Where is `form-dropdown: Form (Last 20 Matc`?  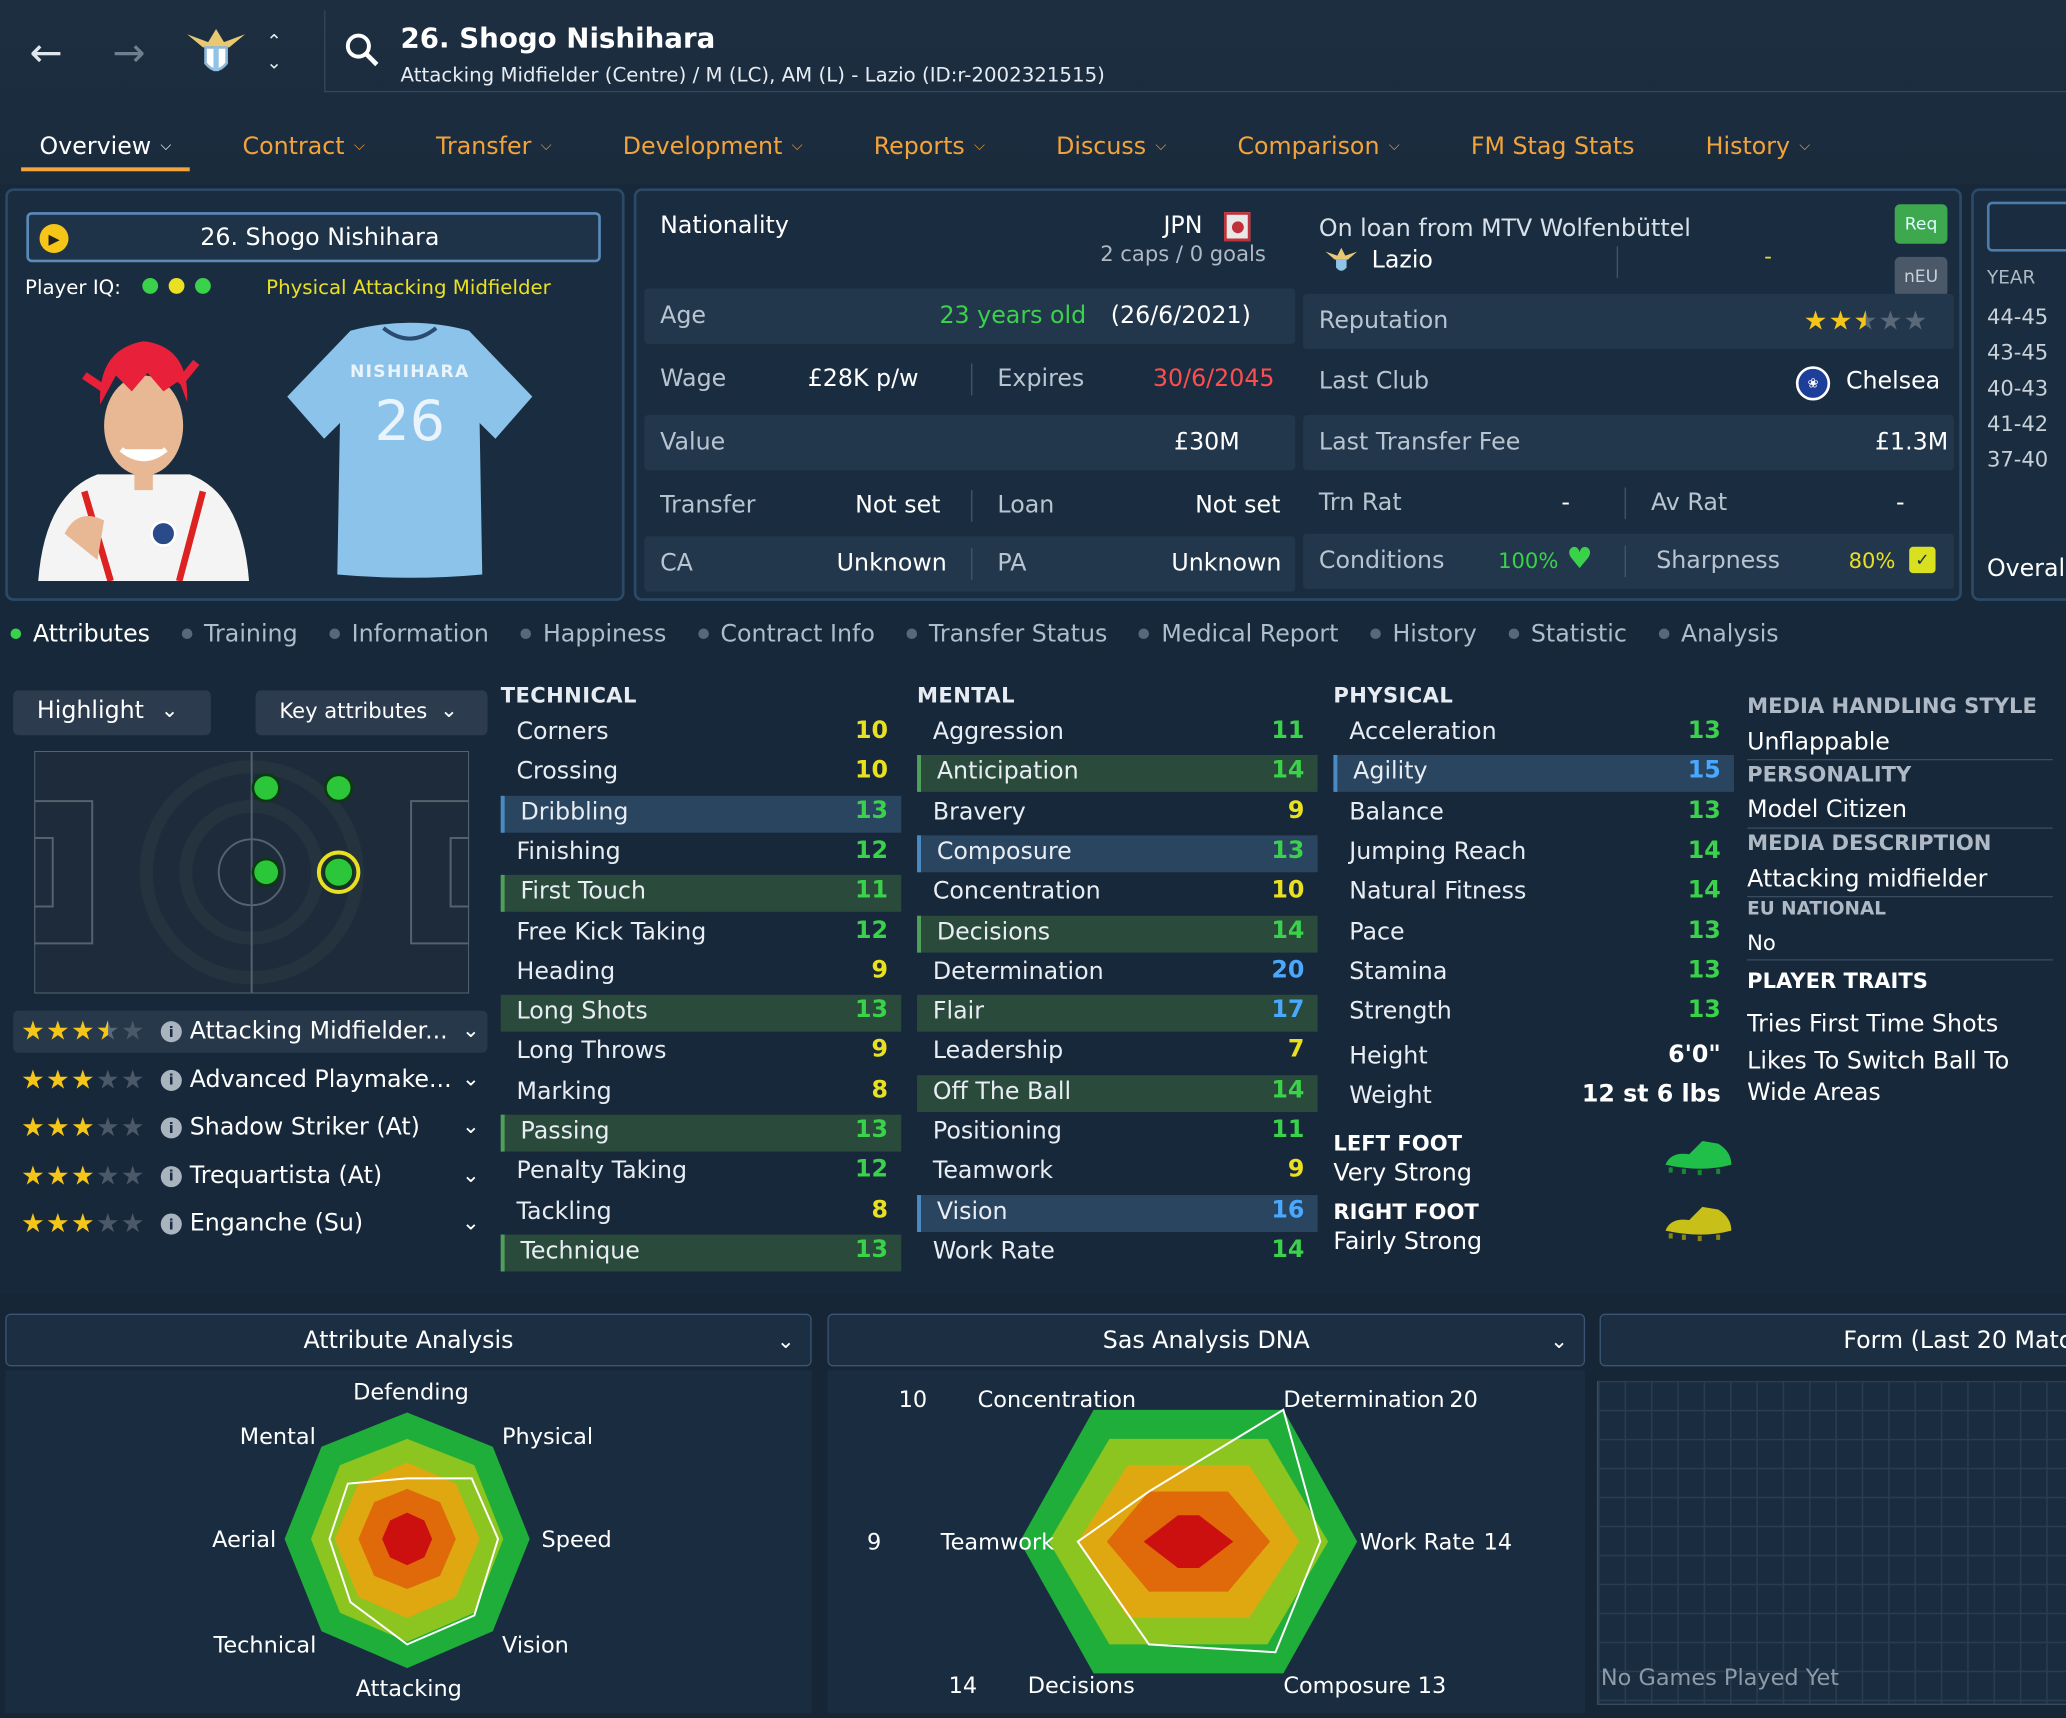 form-dropdown: Form (Last 20 Matc is located at coordinates (1832, 1340).